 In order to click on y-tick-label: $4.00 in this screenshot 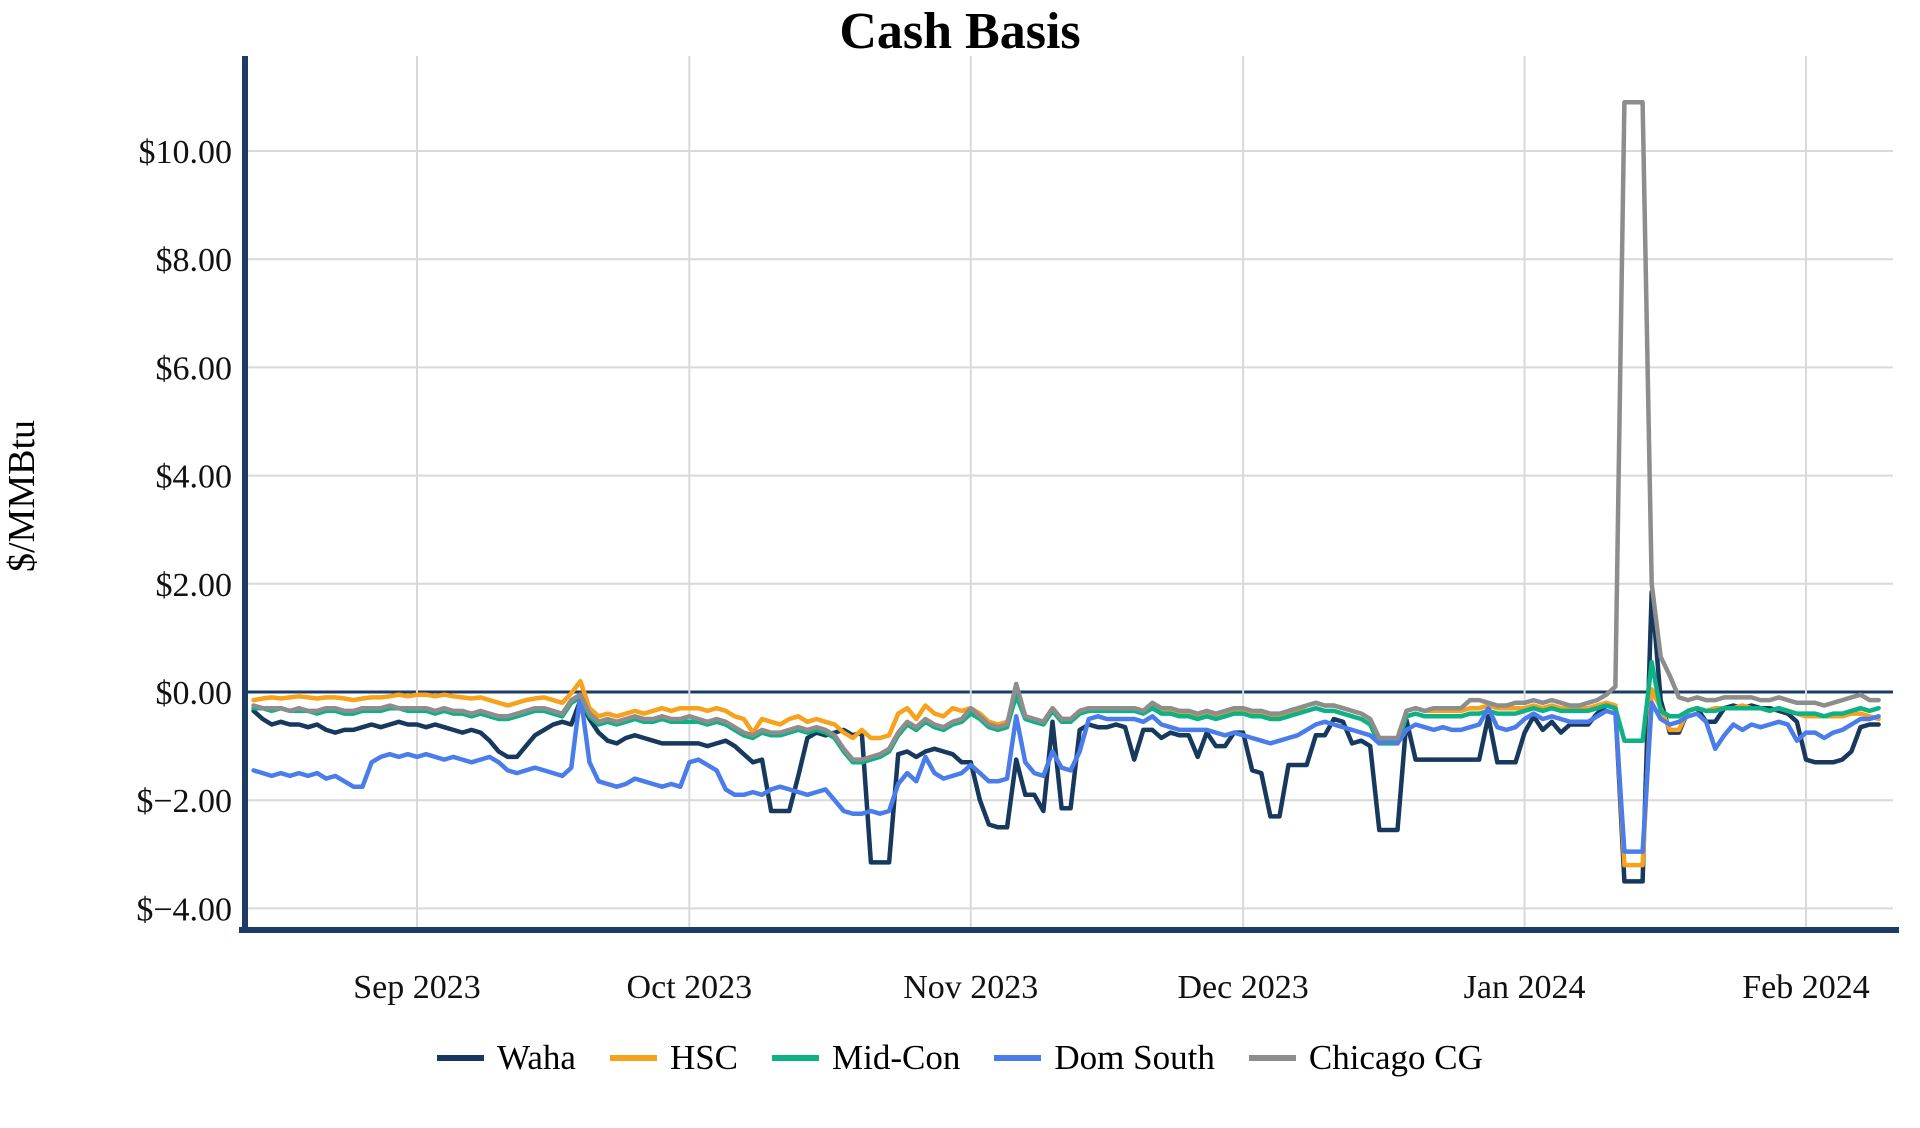, I will do `click(194, 477)`.